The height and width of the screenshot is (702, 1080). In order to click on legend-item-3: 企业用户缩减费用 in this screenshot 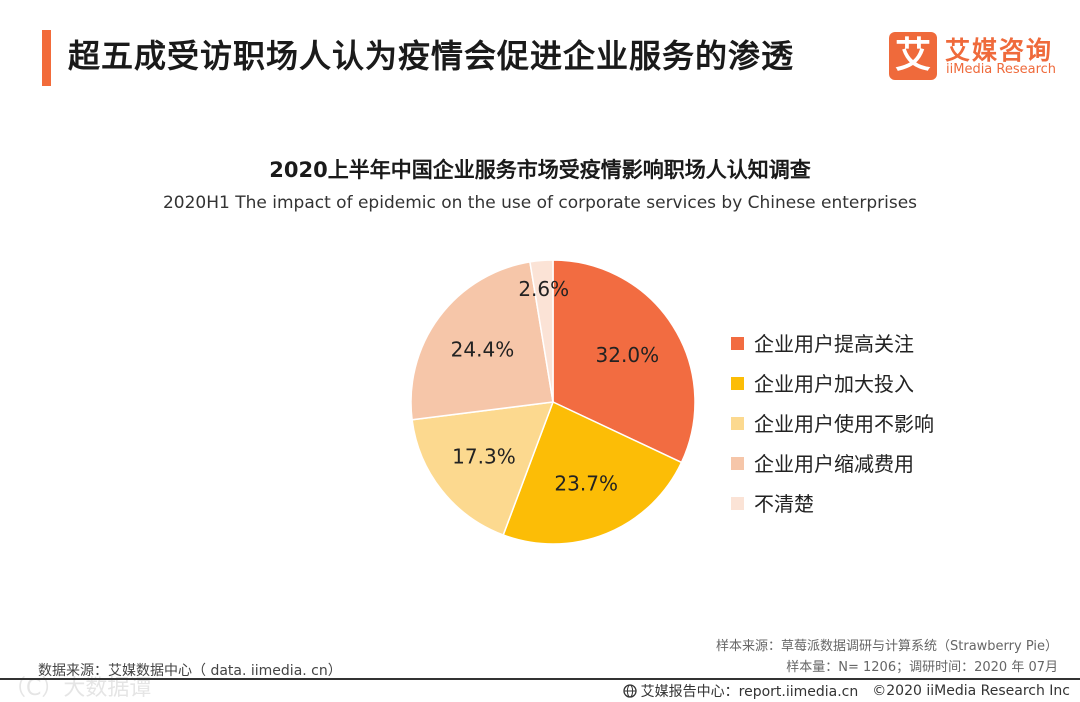, I will do `click(832, 462)`.